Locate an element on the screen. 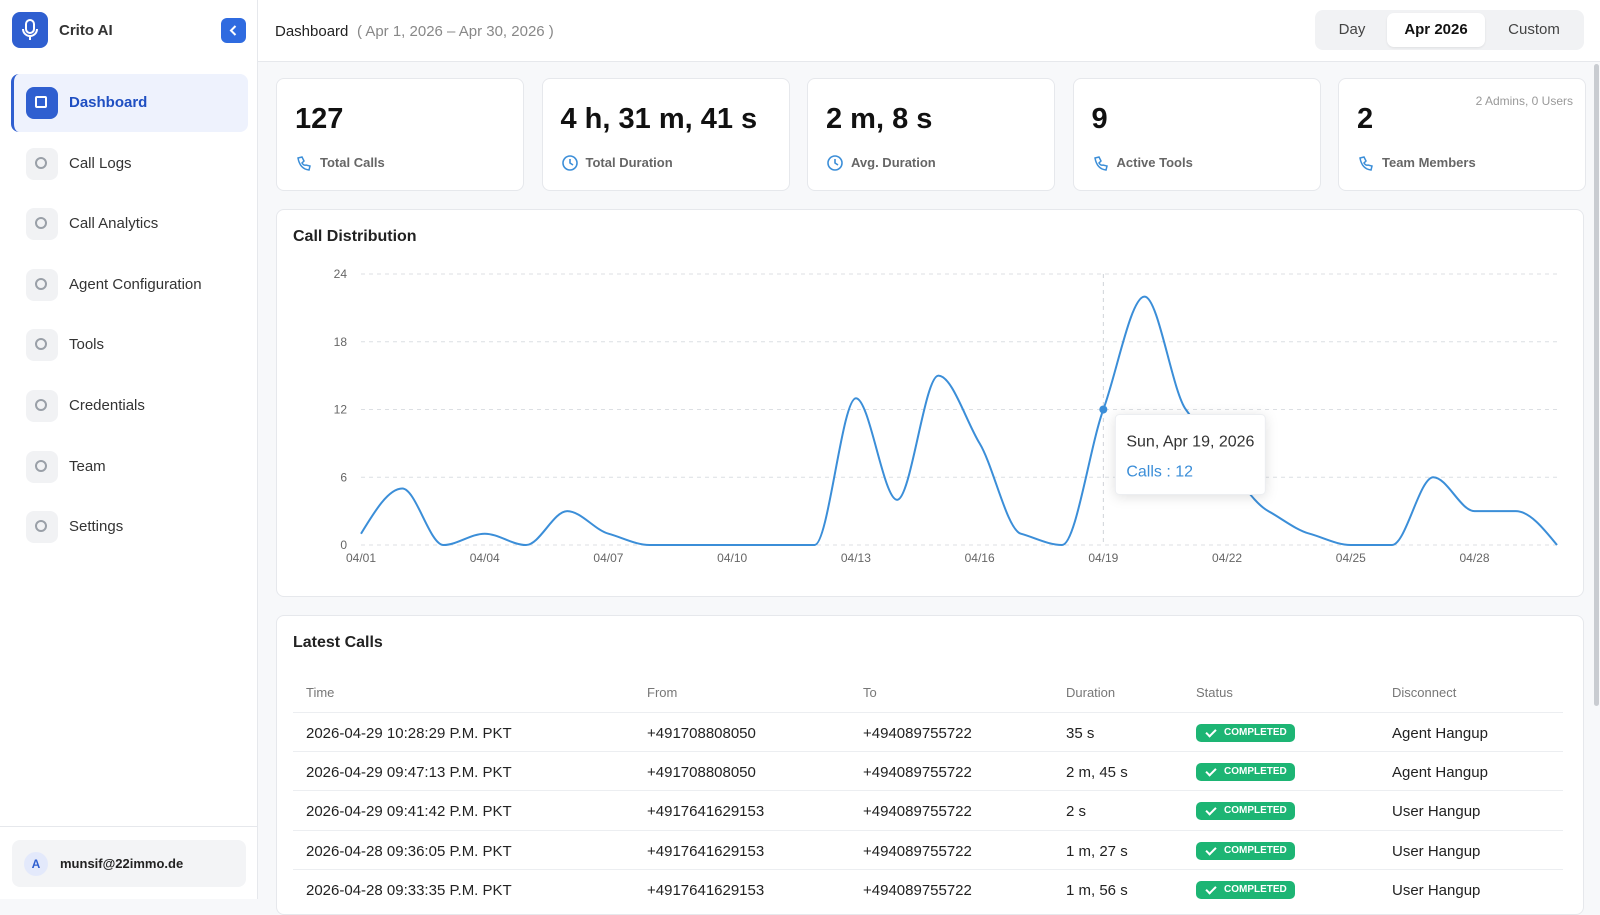 The image size is (1600, 915). stat-label: Total Calls is located at coordinates (352, 162).